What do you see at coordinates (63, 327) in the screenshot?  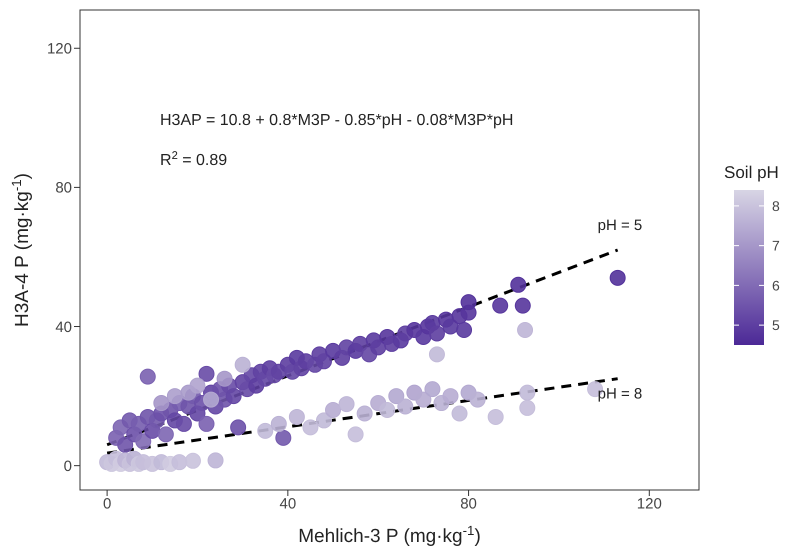 I see `y-tick-label: 40` at bounding box center [63, 327].